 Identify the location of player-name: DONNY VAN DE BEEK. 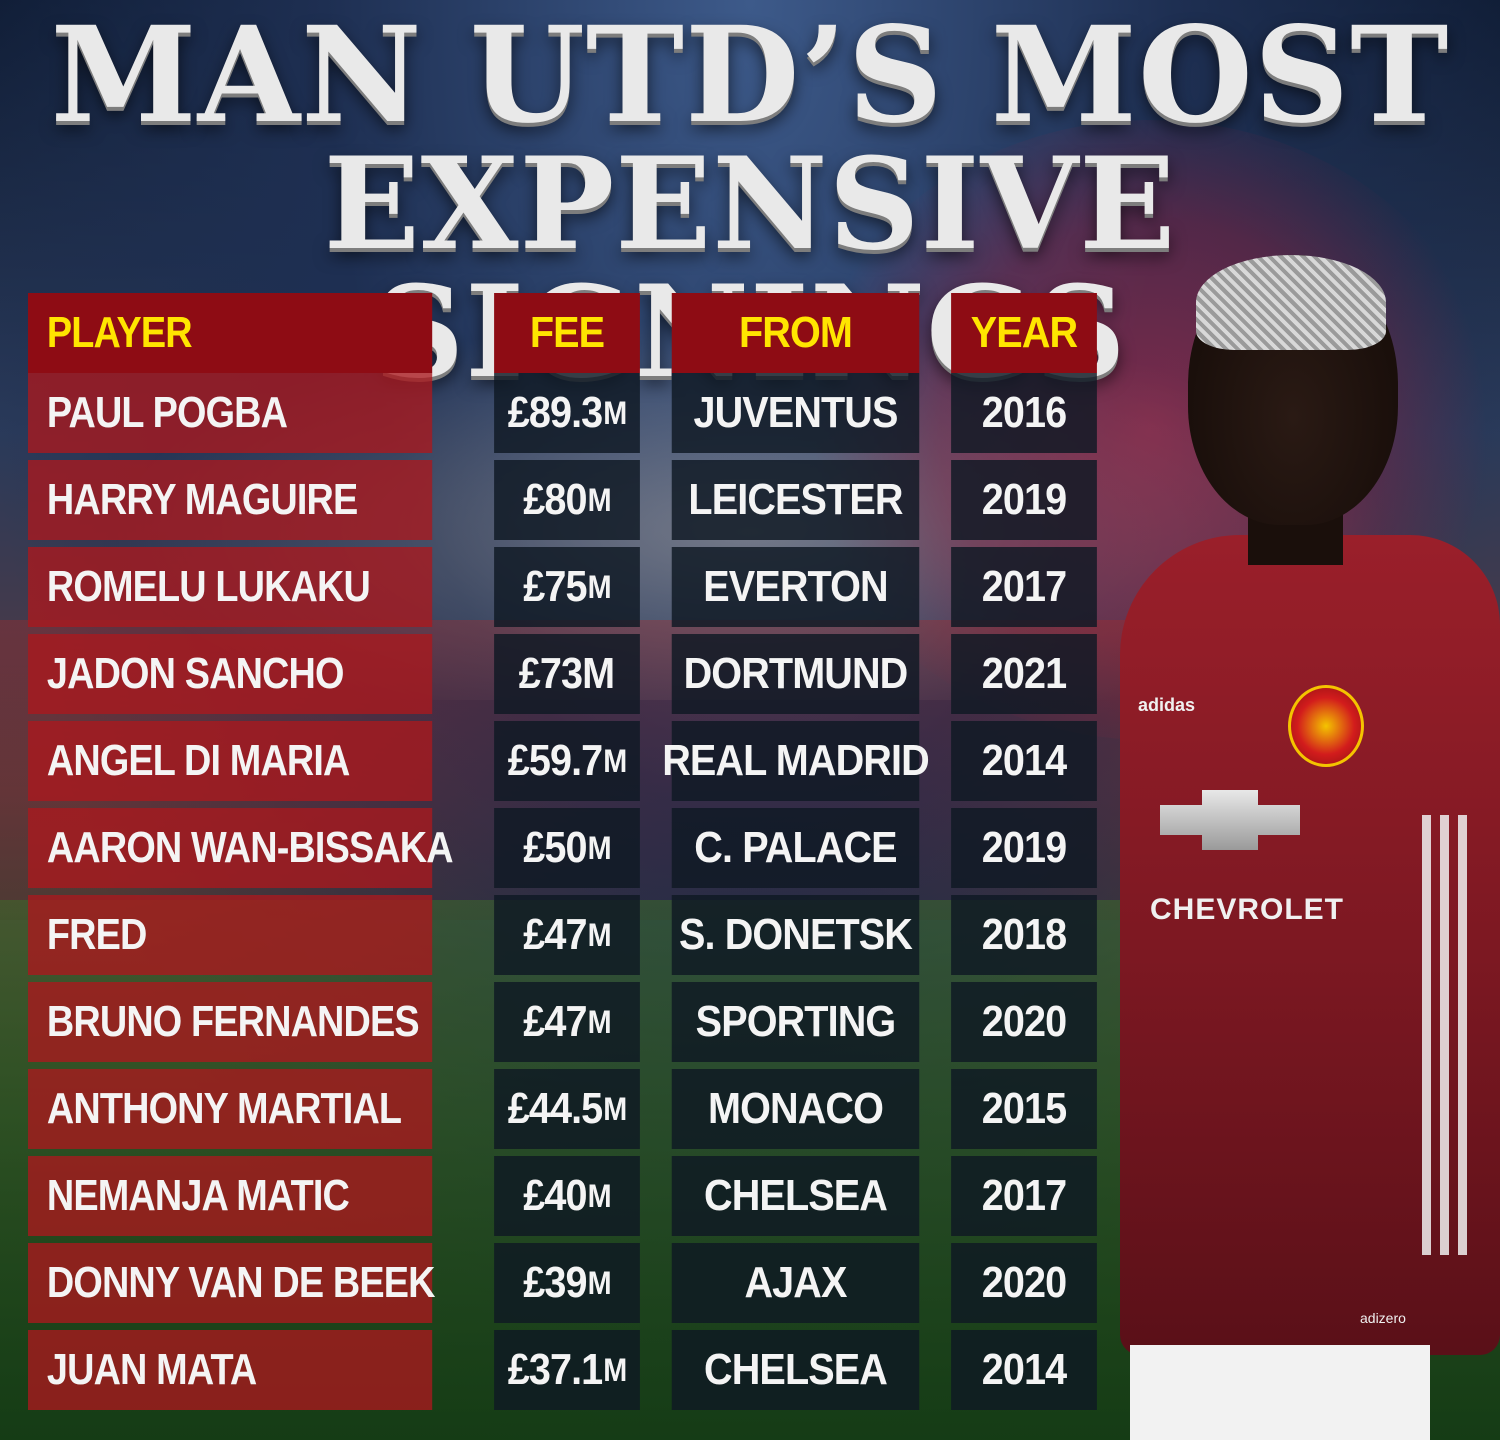
(231, 1283).